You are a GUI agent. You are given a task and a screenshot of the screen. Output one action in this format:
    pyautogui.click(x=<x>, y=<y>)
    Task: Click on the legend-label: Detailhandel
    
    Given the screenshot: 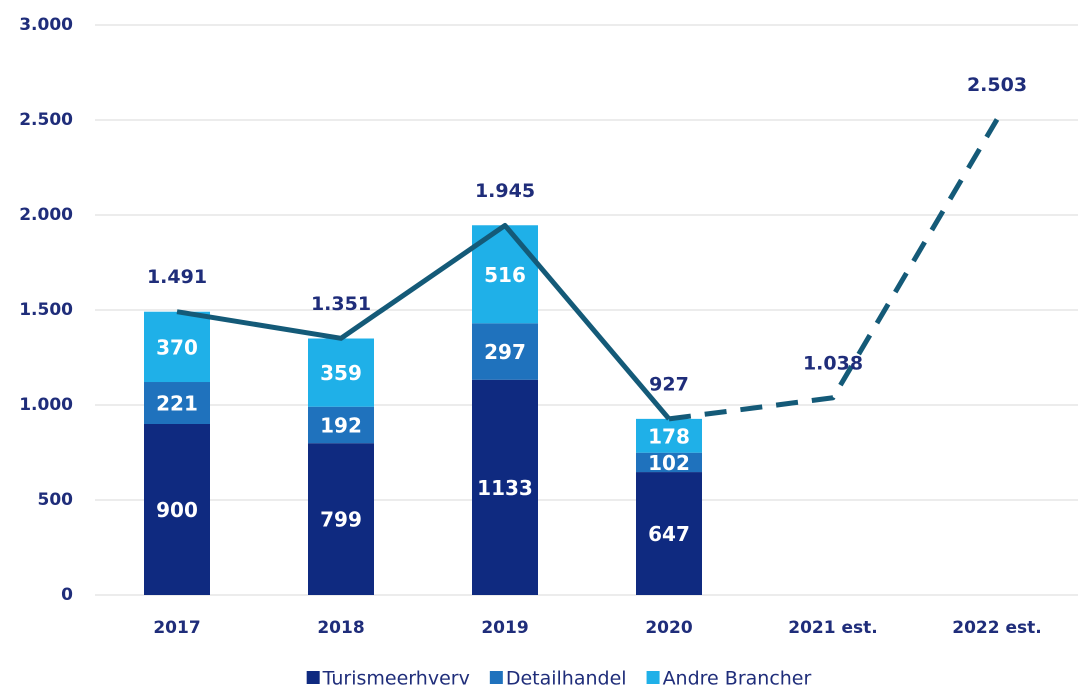 What is the action you would take?
    pyautogui.click(x=566, y=678)
    